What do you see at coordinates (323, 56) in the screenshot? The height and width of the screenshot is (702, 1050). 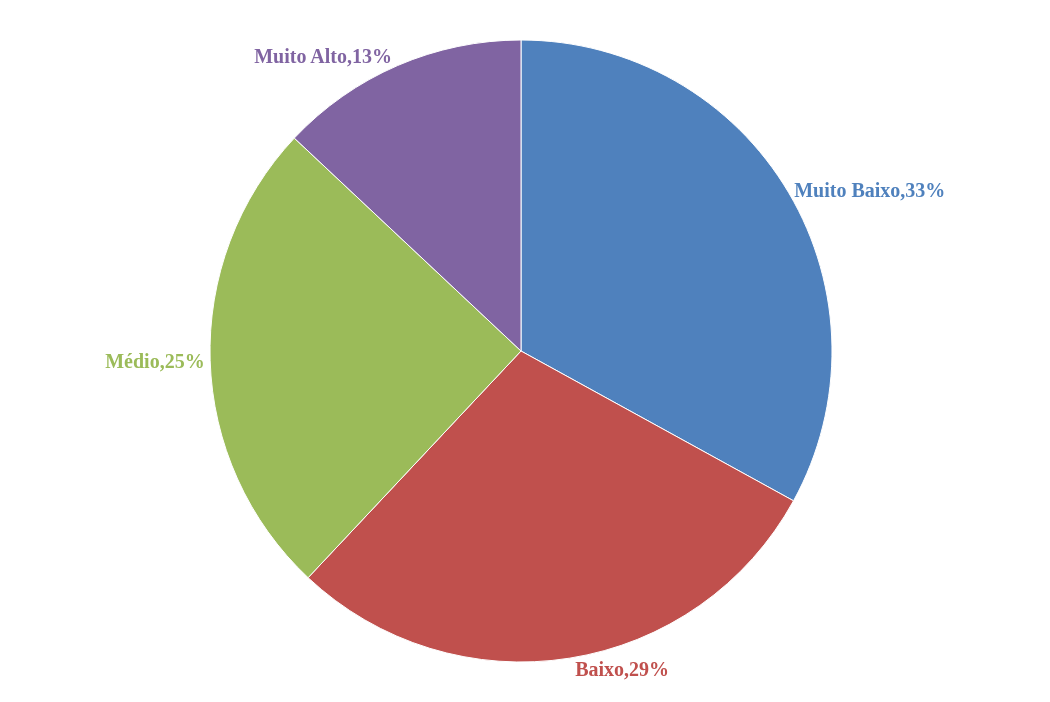 I see `slice-label: Muito Alto,13%` at bounding box center [323, 56].